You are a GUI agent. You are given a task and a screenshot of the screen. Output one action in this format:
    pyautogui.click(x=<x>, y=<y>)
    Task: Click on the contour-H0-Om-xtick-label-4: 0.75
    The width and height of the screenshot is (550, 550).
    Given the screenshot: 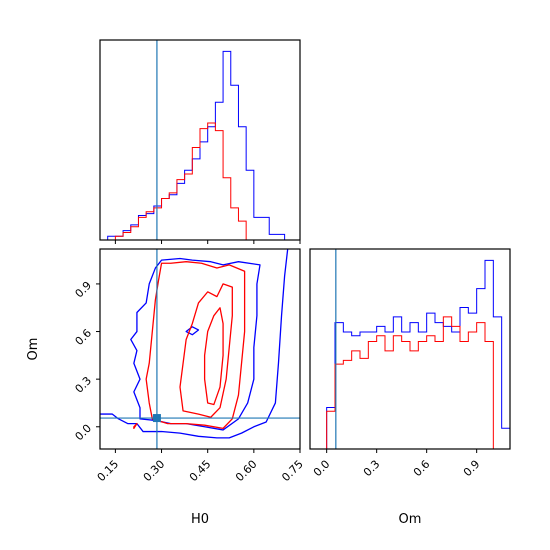 What is the action you would take?
    pyautogui.click(x=292, y=471)
    